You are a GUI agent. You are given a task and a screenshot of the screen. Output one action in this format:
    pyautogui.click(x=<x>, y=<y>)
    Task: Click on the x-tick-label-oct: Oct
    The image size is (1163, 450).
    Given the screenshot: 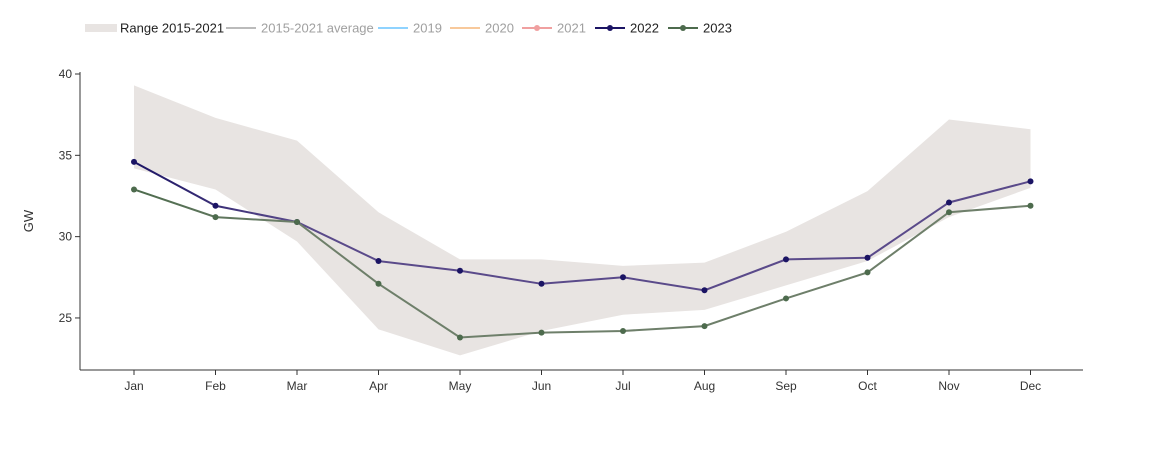 What is the action you would take?
    pyautogui.click(x=867, y=386)
    